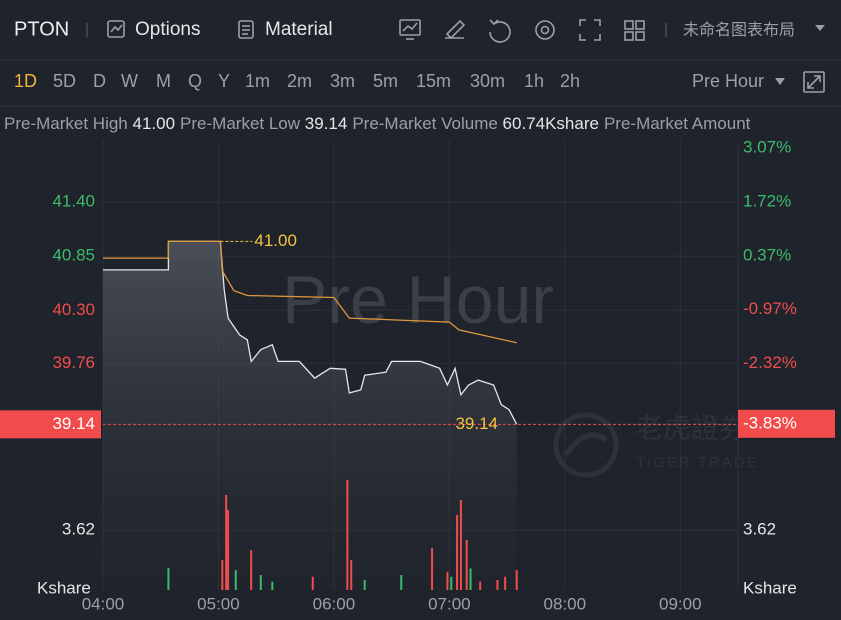 The image size is (841, 620). What do you see at coordinates (73, 255) in the screenshot?
I see `y-tick-label: 40.85` at bounding box center [73, 255].